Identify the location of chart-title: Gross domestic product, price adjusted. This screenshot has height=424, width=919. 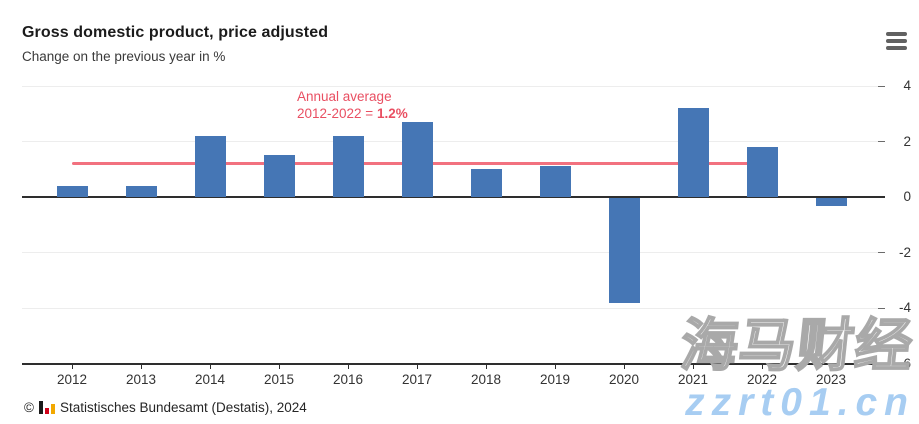
(175, 32).